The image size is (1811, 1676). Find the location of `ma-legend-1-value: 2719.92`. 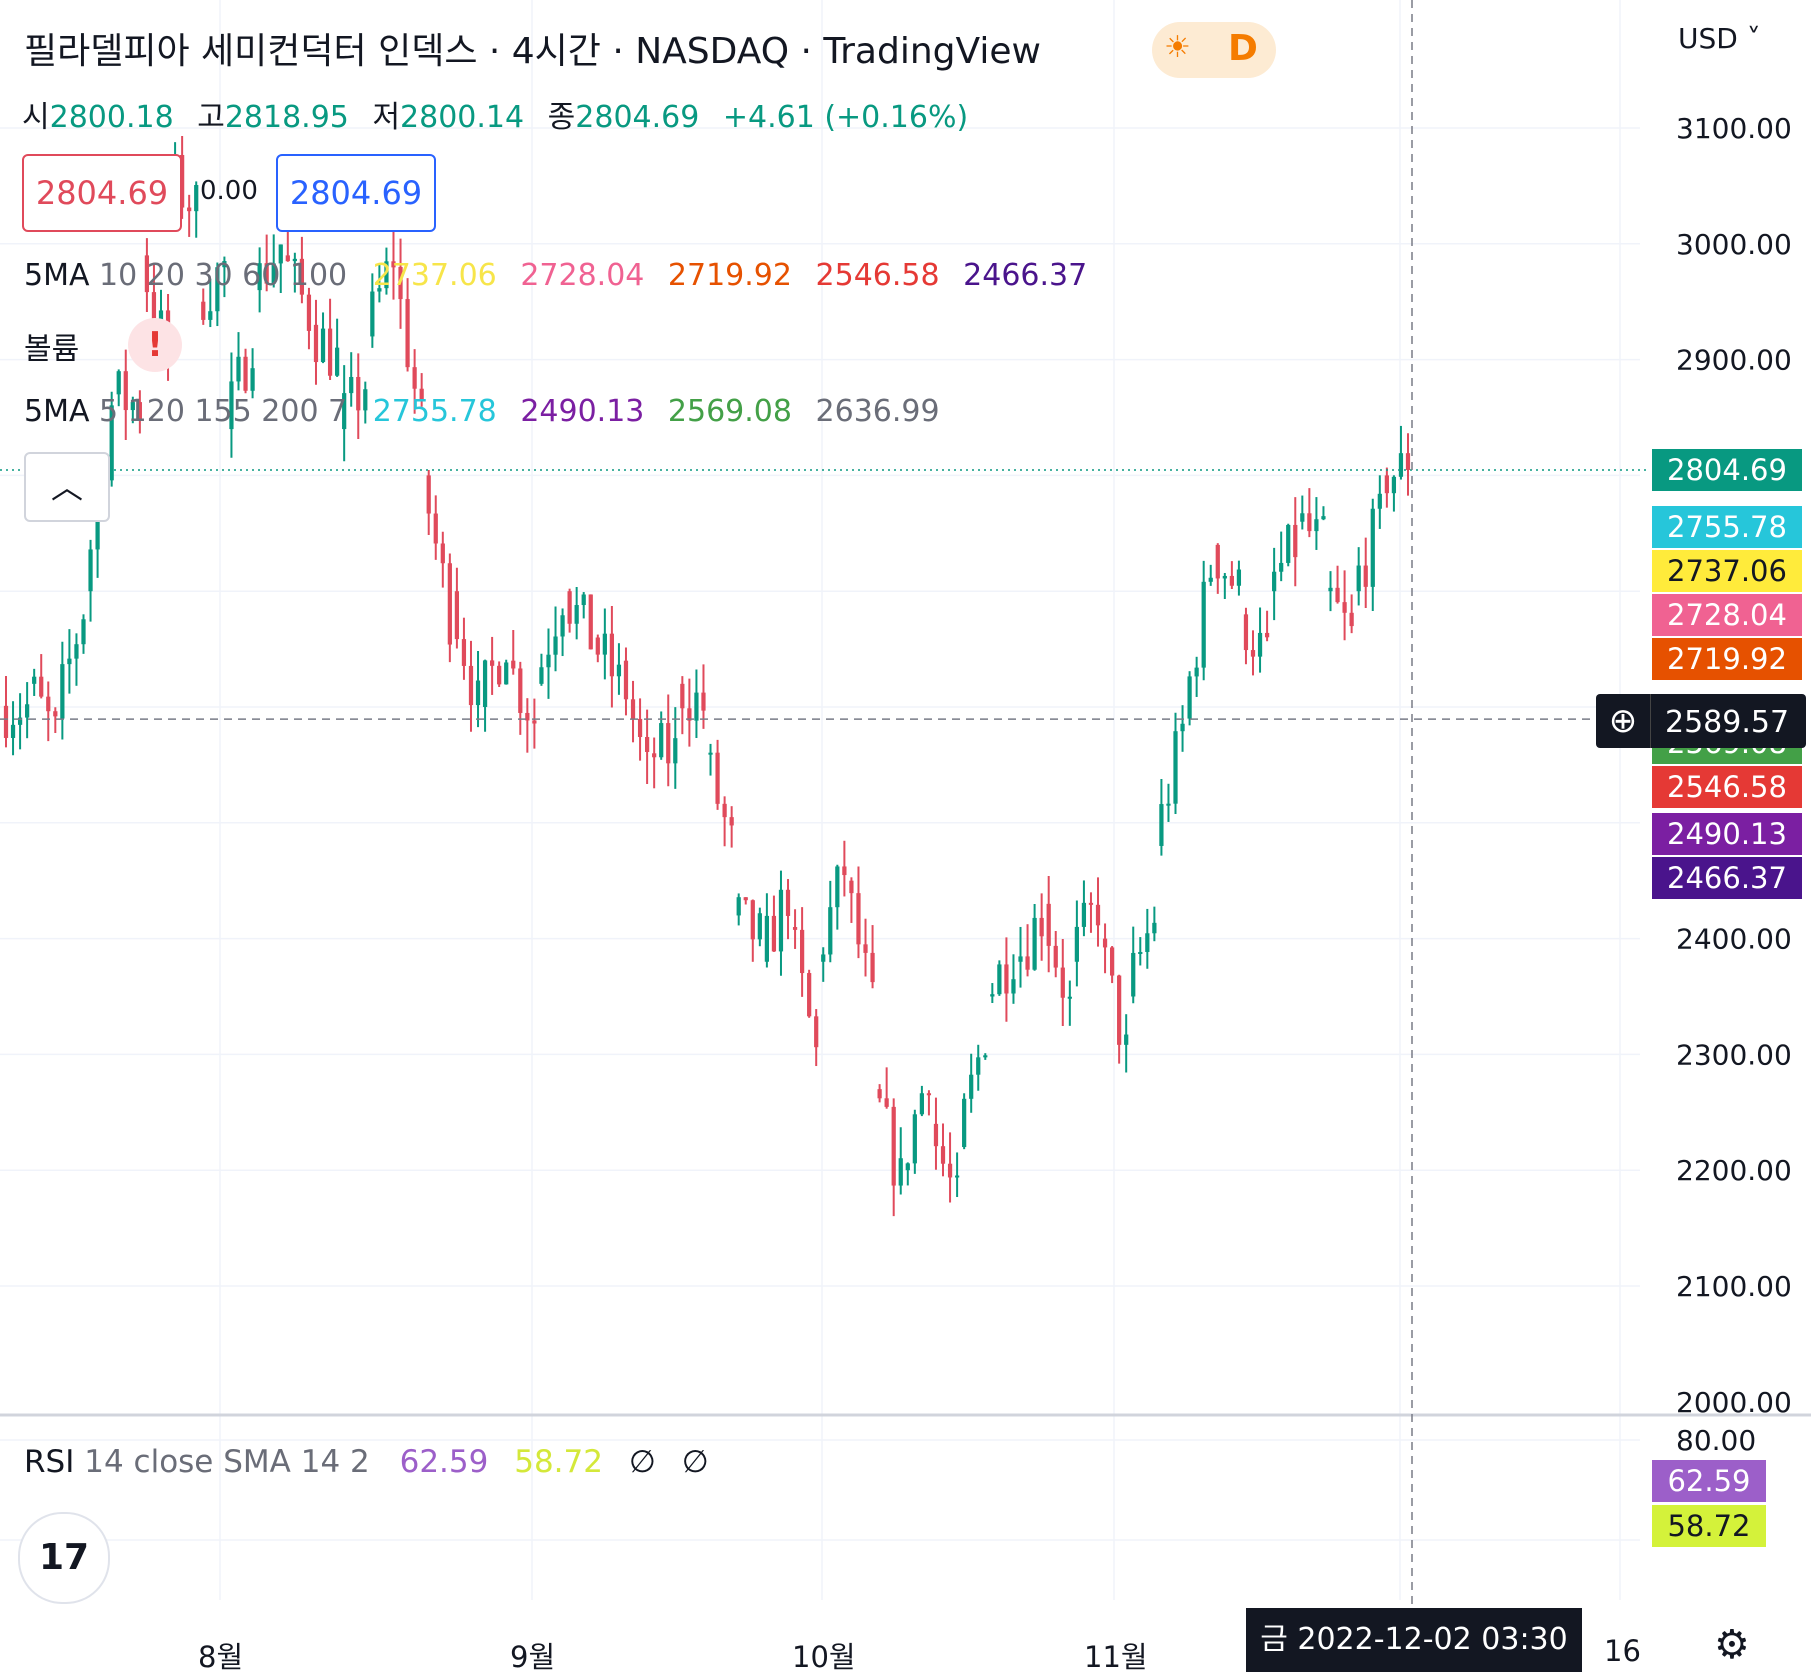

ma-legend-1-value: 2719.92 is located at coordinates (729, 275).